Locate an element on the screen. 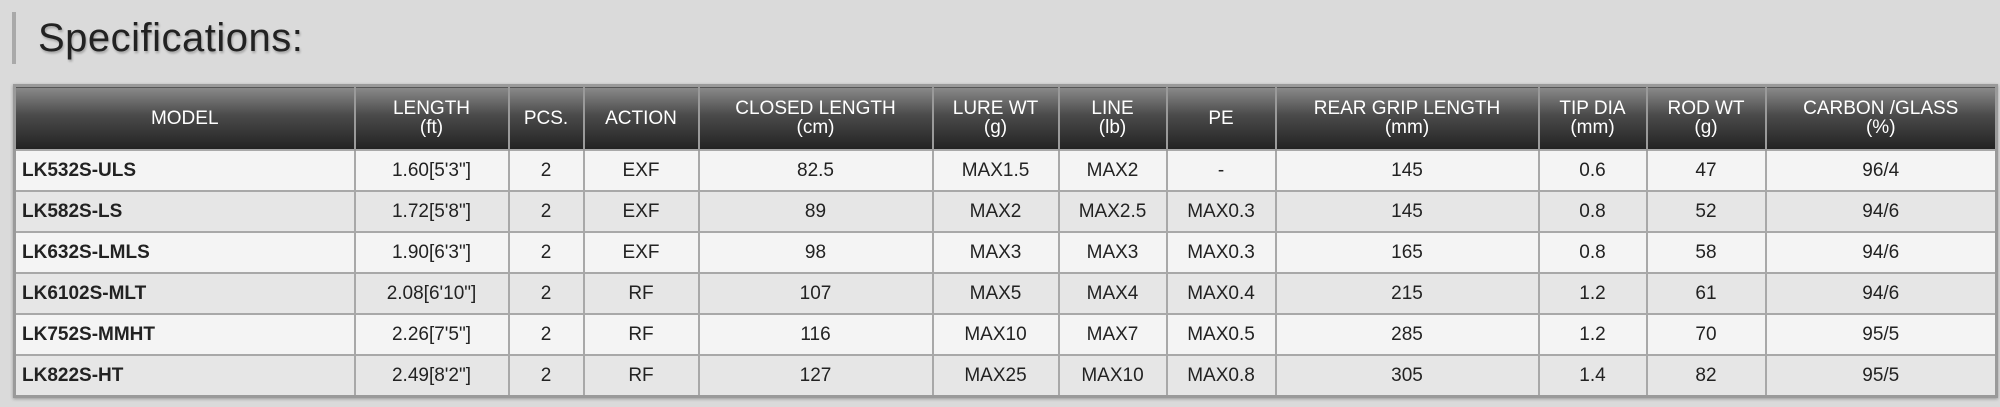  column-header: LENGTH (ft) is located at coordinates (431, 117).